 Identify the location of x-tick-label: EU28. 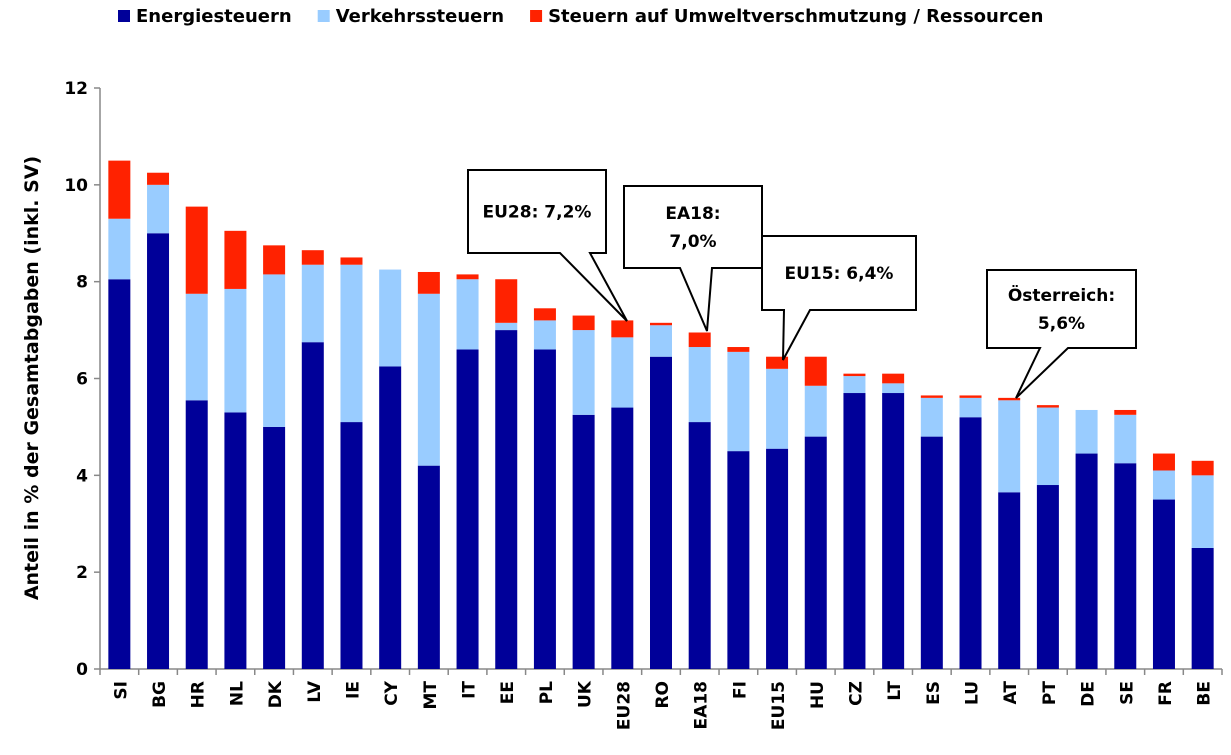
(624, 705).